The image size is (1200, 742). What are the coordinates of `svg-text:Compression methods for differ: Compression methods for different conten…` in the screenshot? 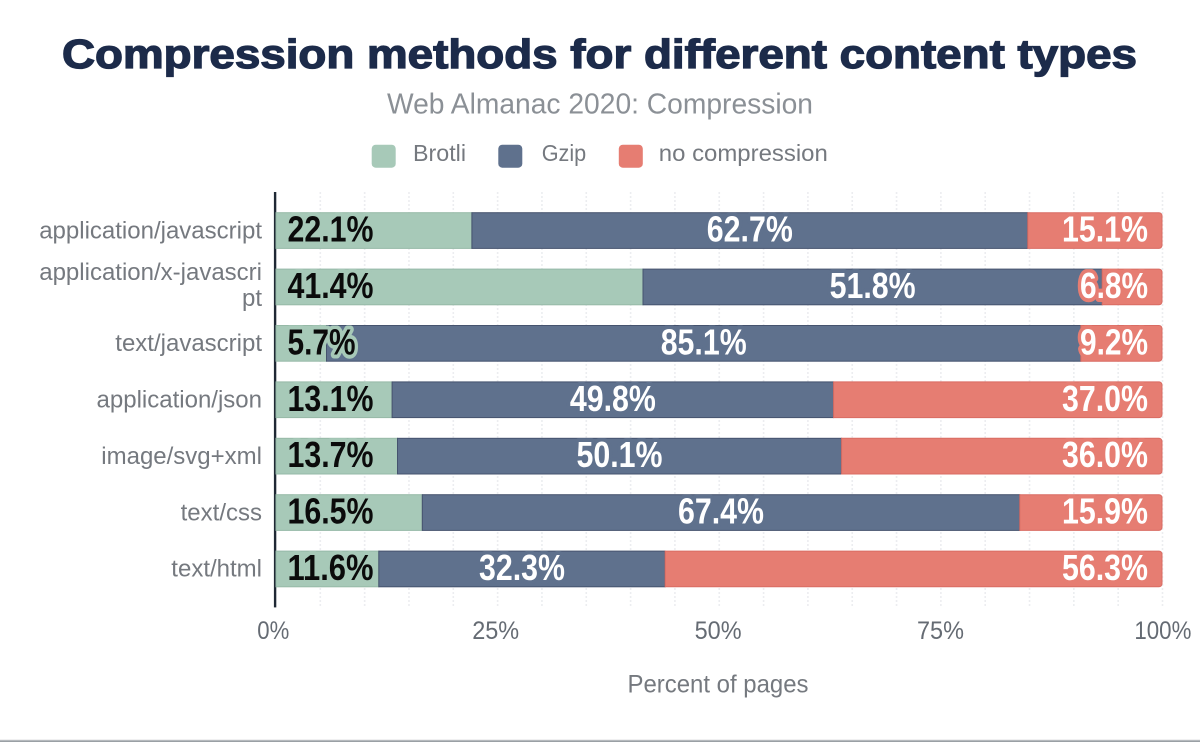 It's located at (599, 54).